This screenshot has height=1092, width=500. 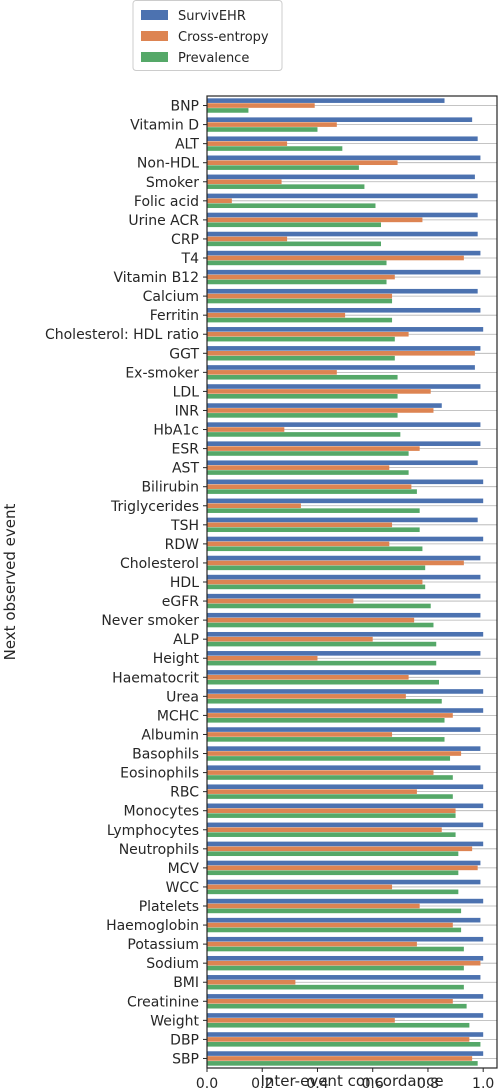 I want to click on x-tick-label: 0.4, so click(x=317, y=1084).